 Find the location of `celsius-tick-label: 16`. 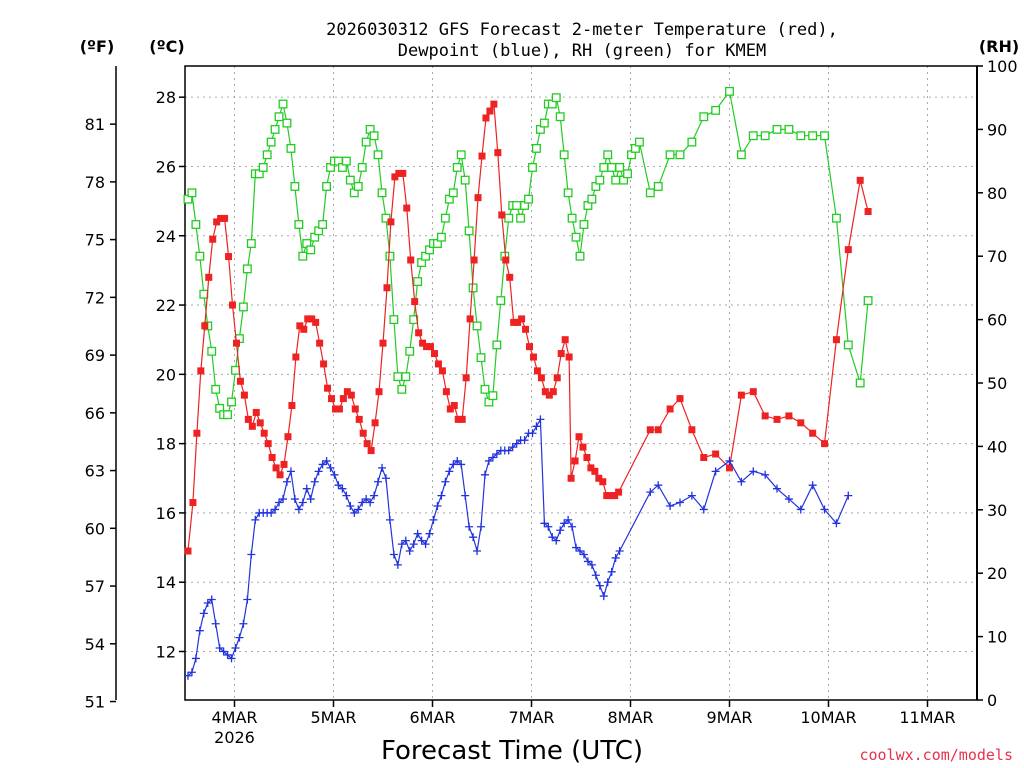

celsius-tick-label: 16 is located at coordinates (166, 513).